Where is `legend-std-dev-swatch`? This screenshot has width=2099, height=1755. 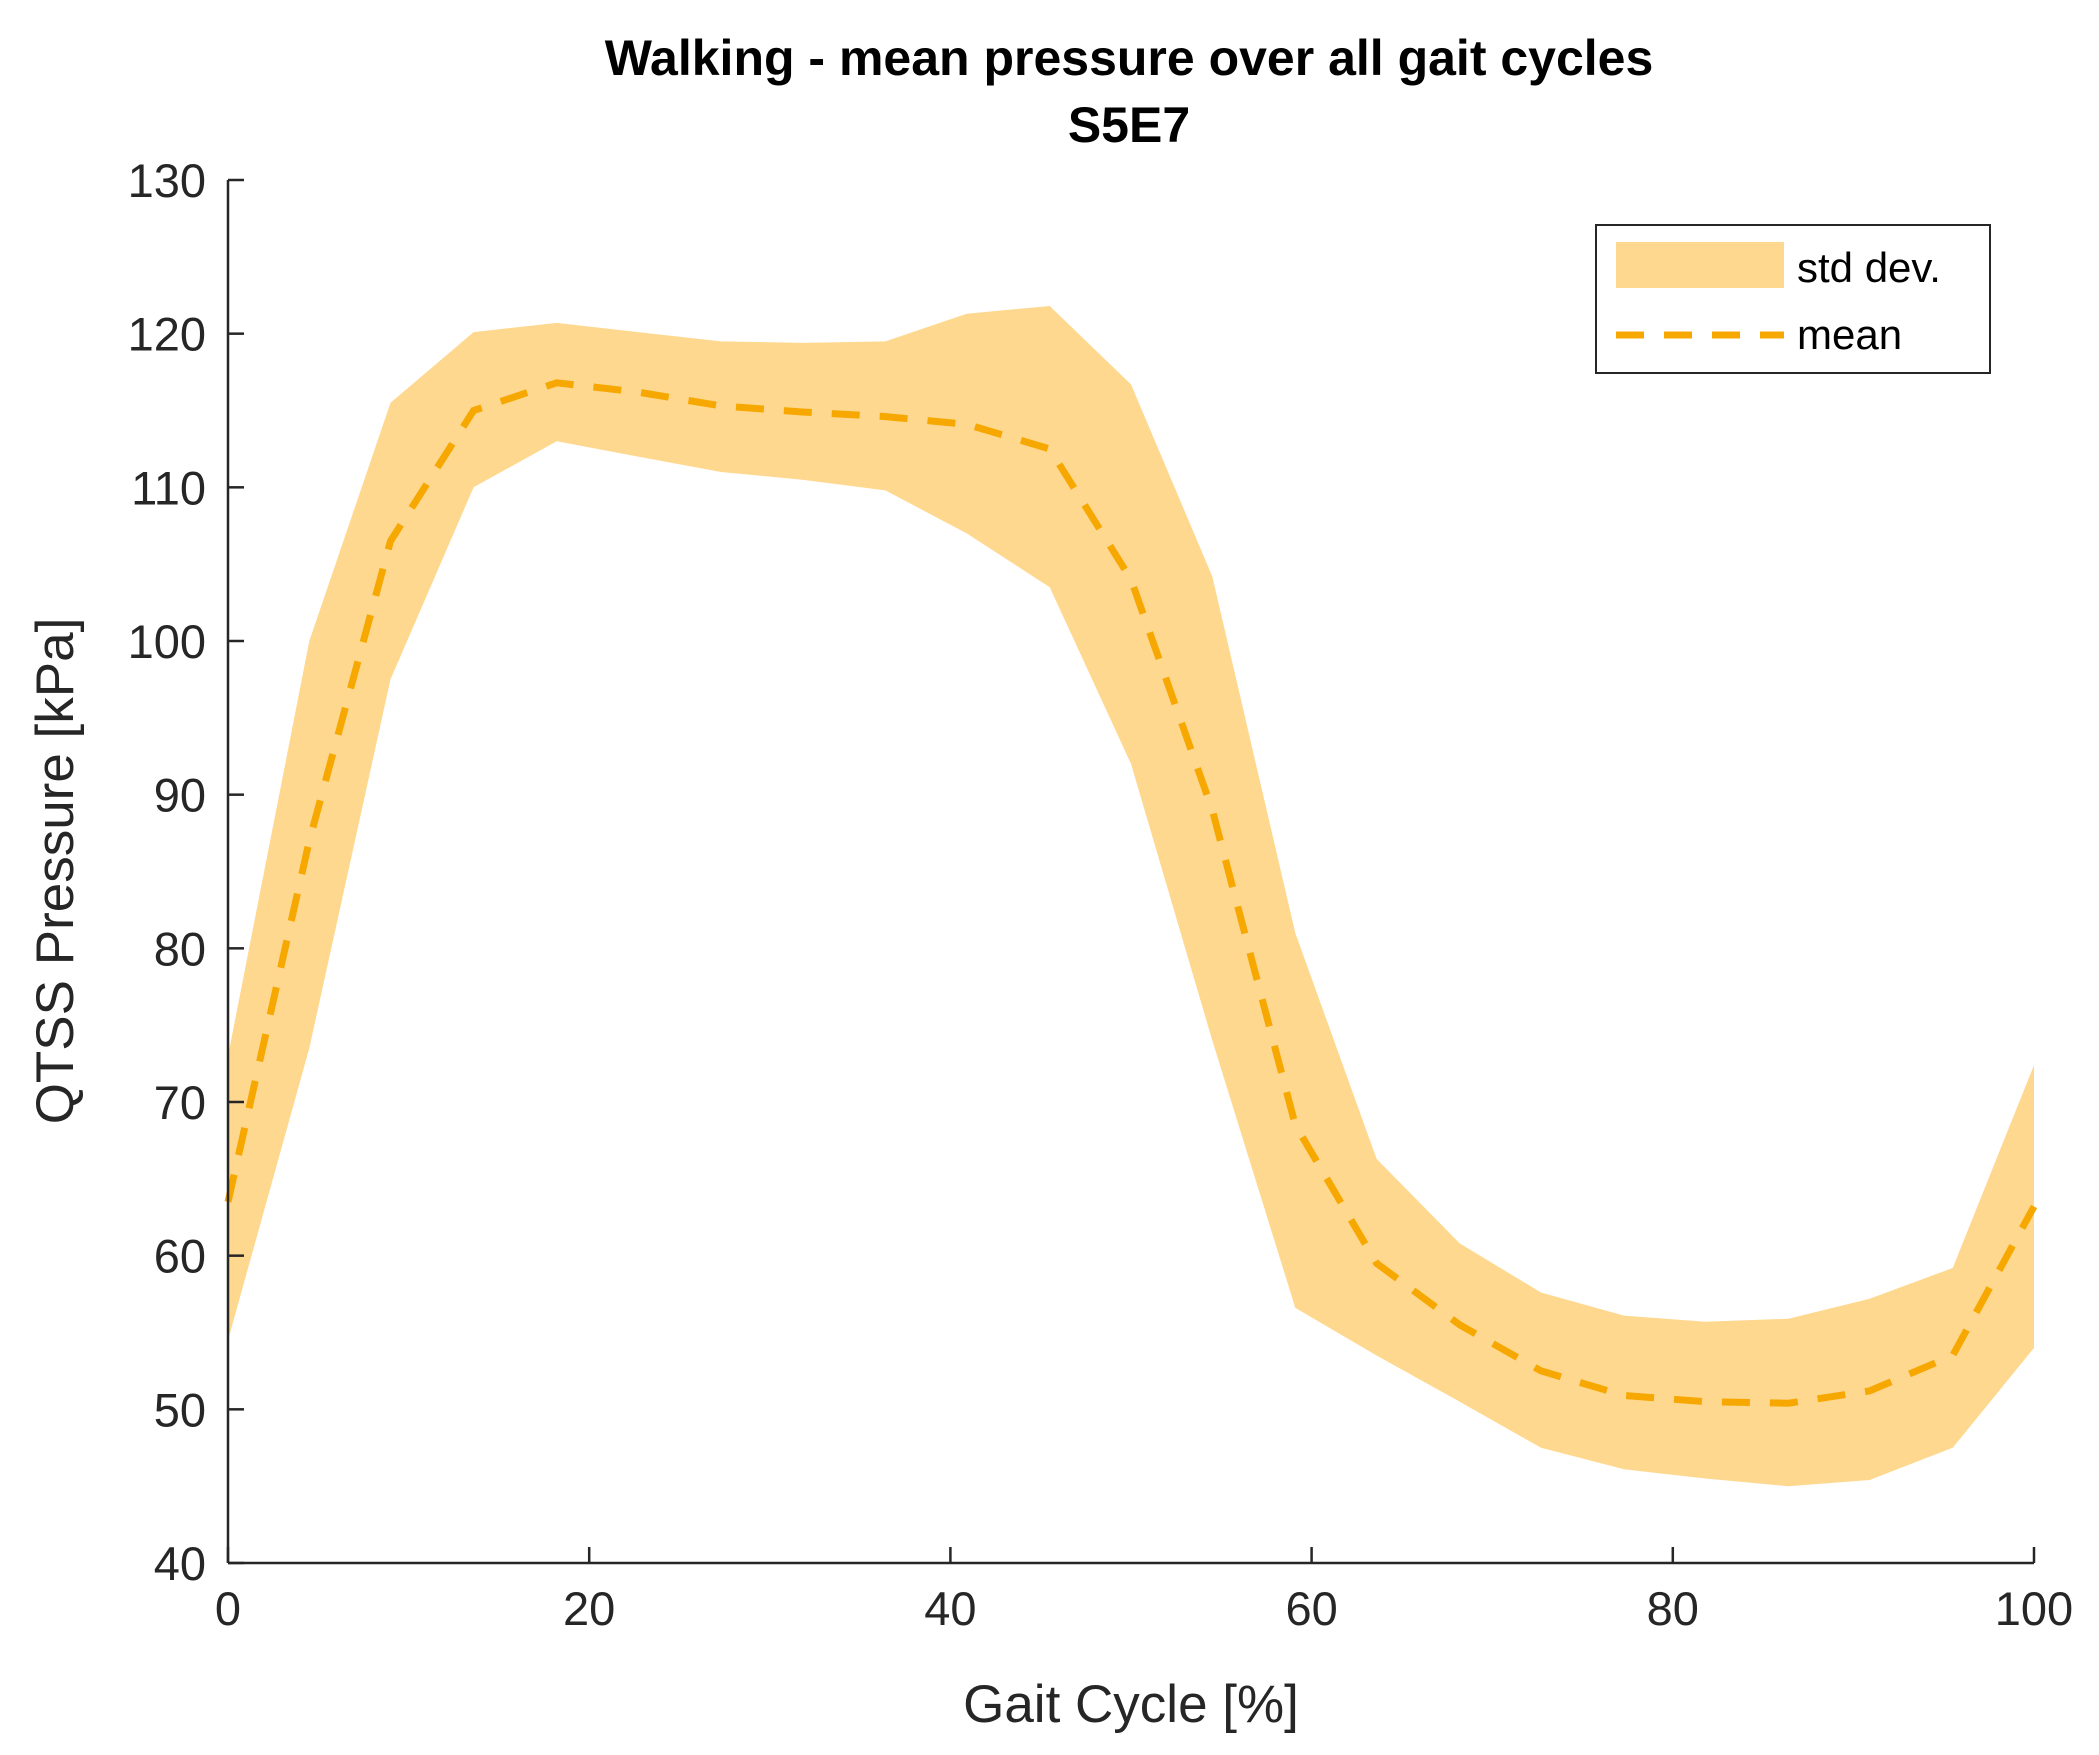 legend-std-dev-swatch is located at coordinates (1700, 265).